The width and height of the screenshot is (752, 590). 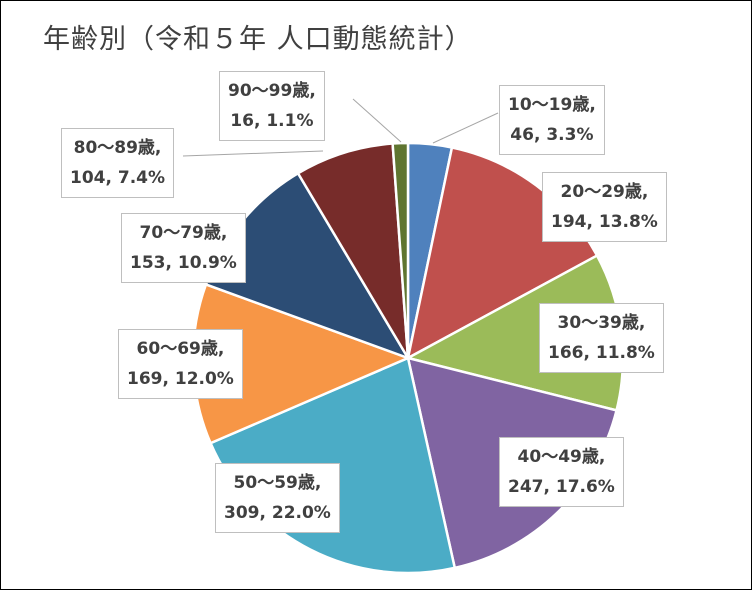 I want to click on data-label-category: 10～19歳,, so click(x=552, y=105).